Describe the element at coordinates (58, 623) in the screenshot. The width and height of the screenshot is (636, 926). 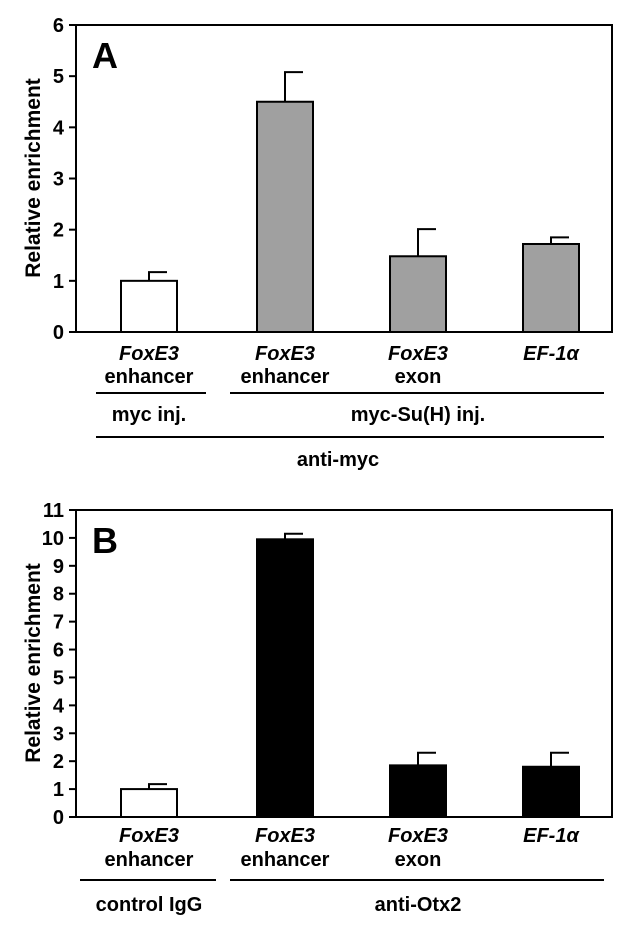
I see `panel-b-y-tick-label: 7` at that location.